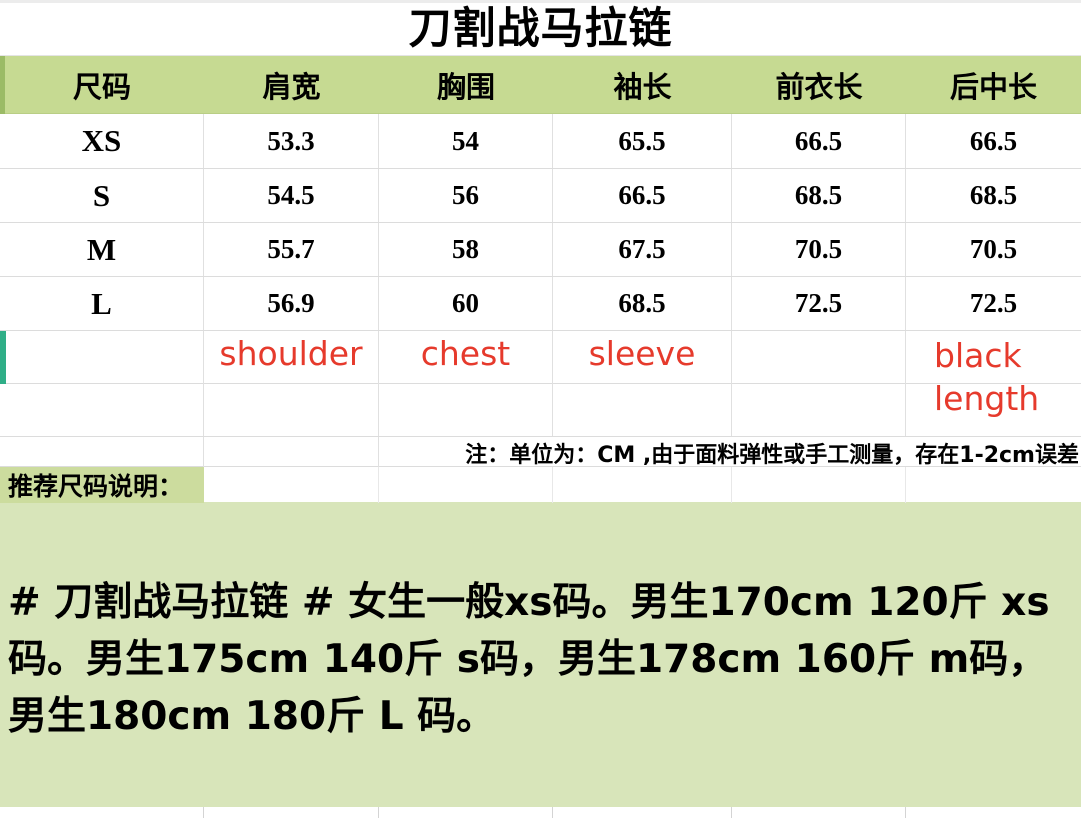  I want to click on size-label: XS, so click(102, 141).